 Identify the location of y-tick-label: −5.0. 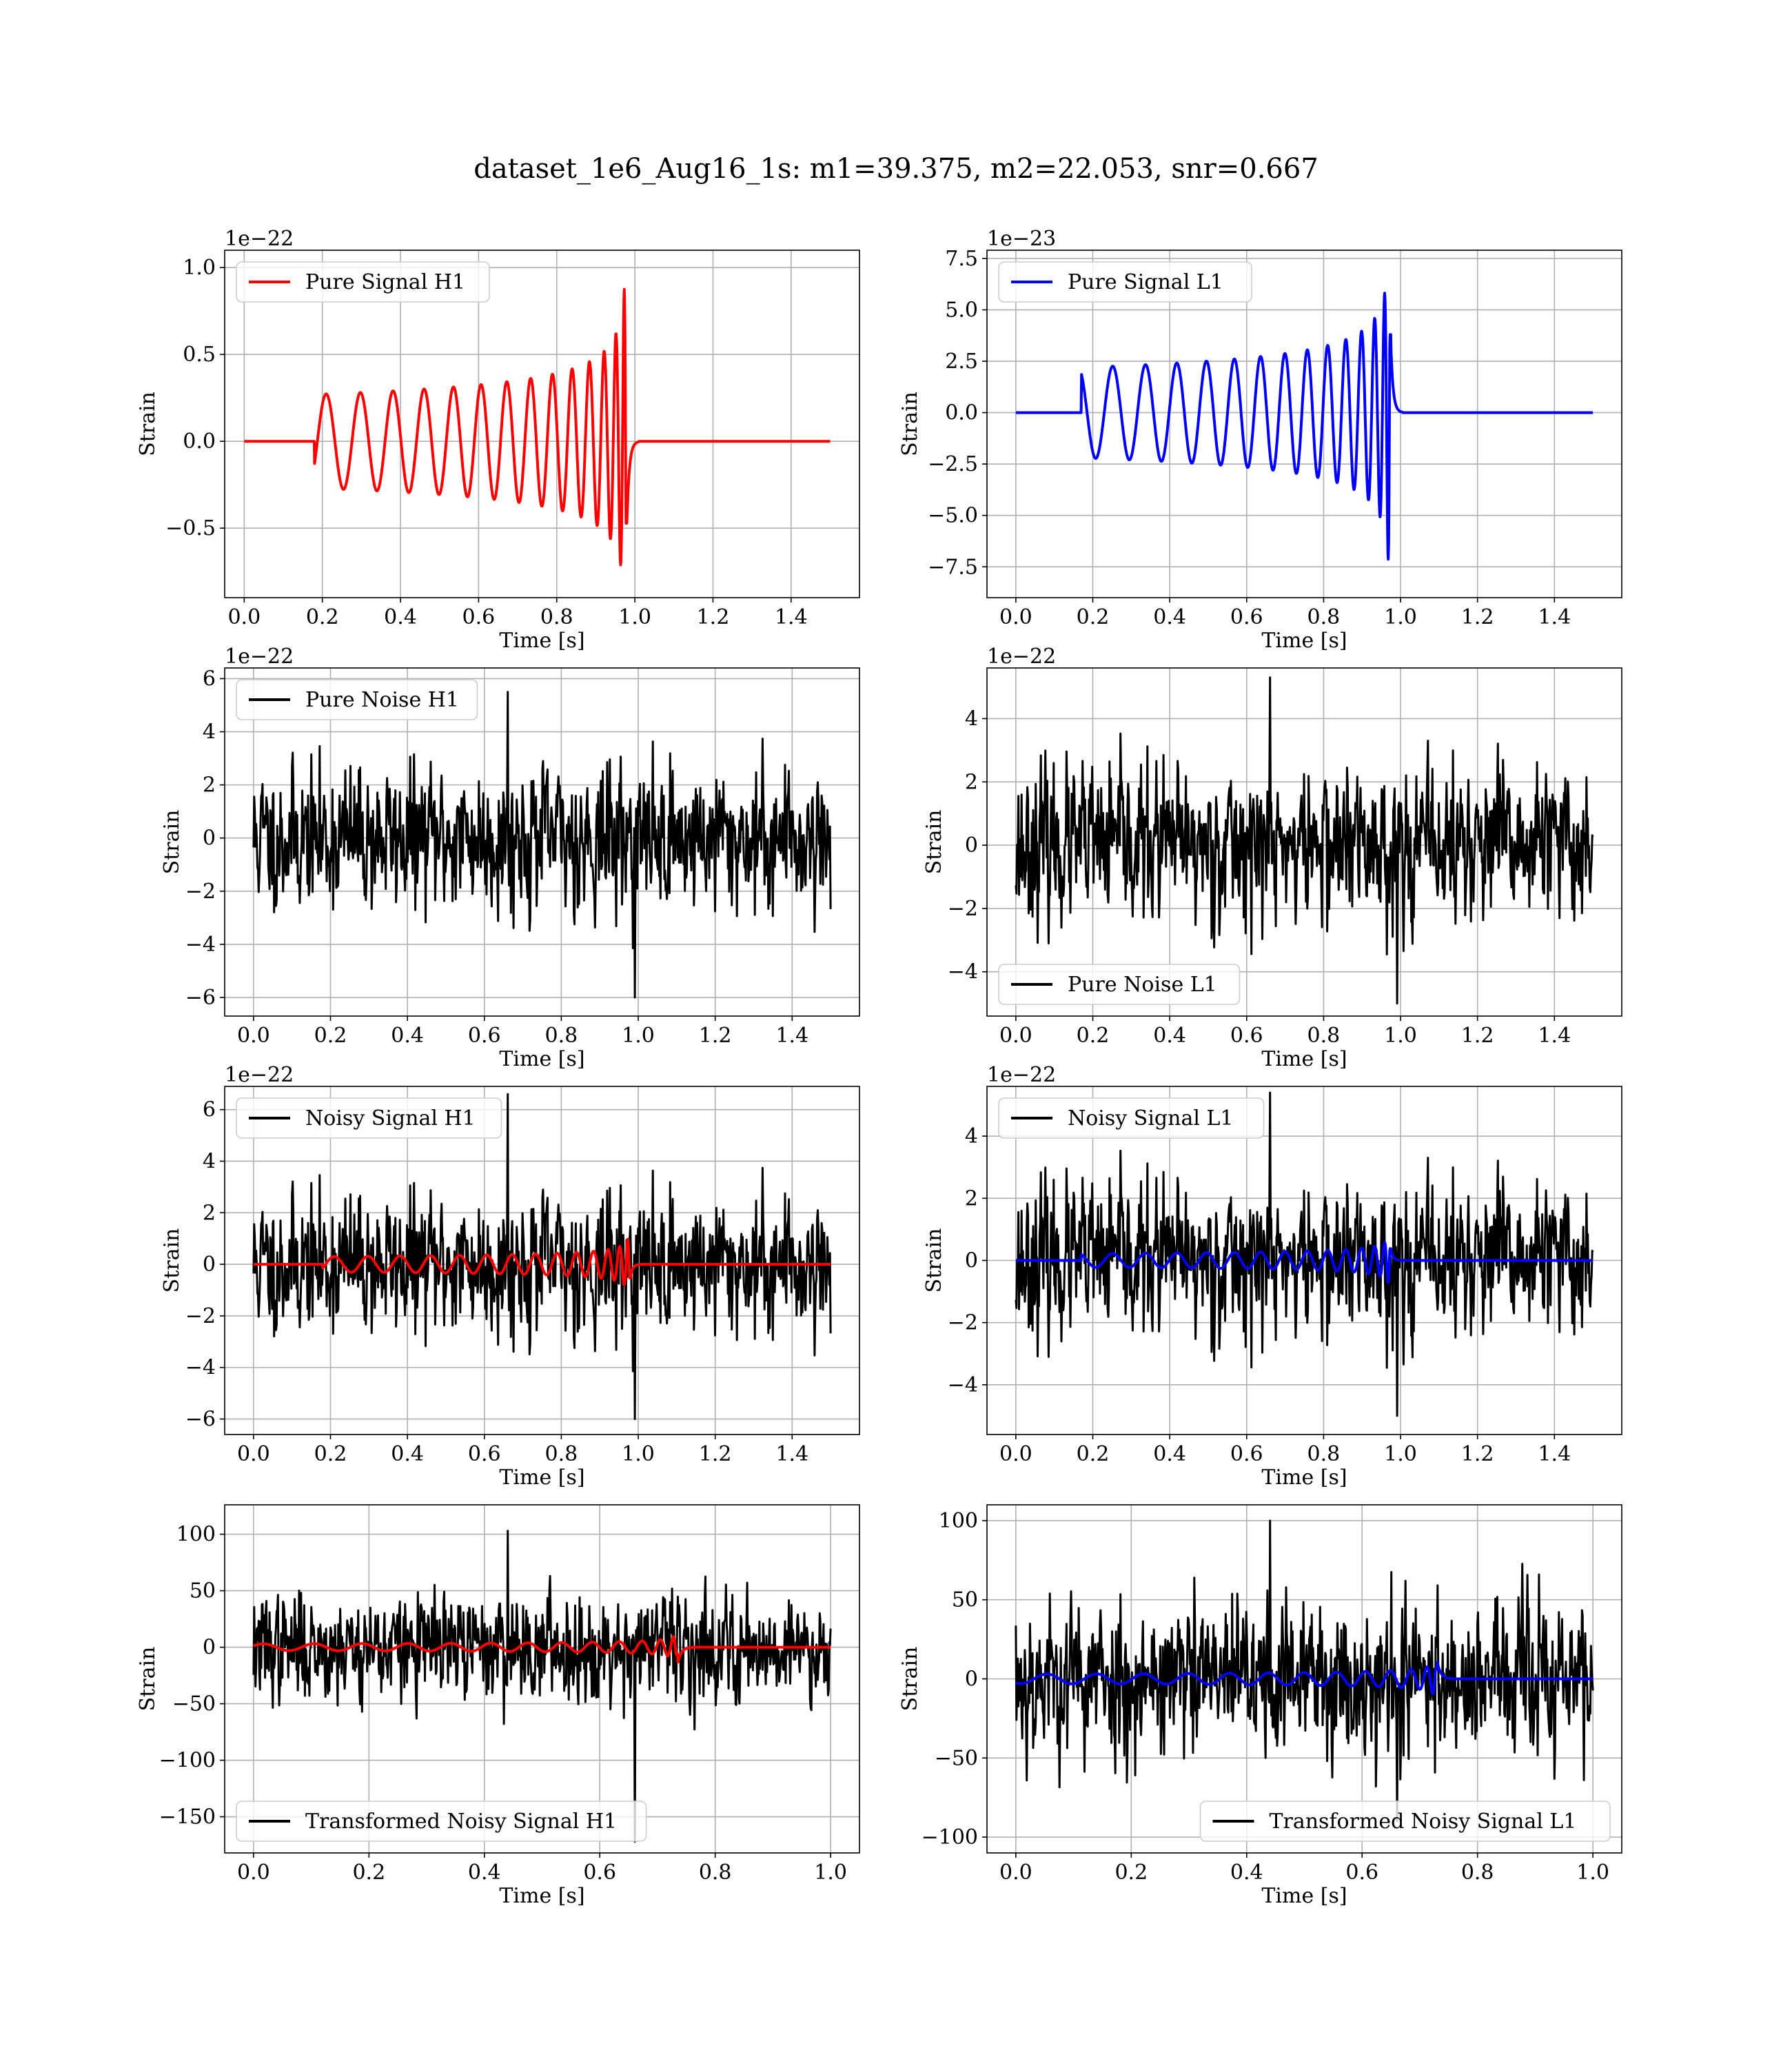
(953, 516).